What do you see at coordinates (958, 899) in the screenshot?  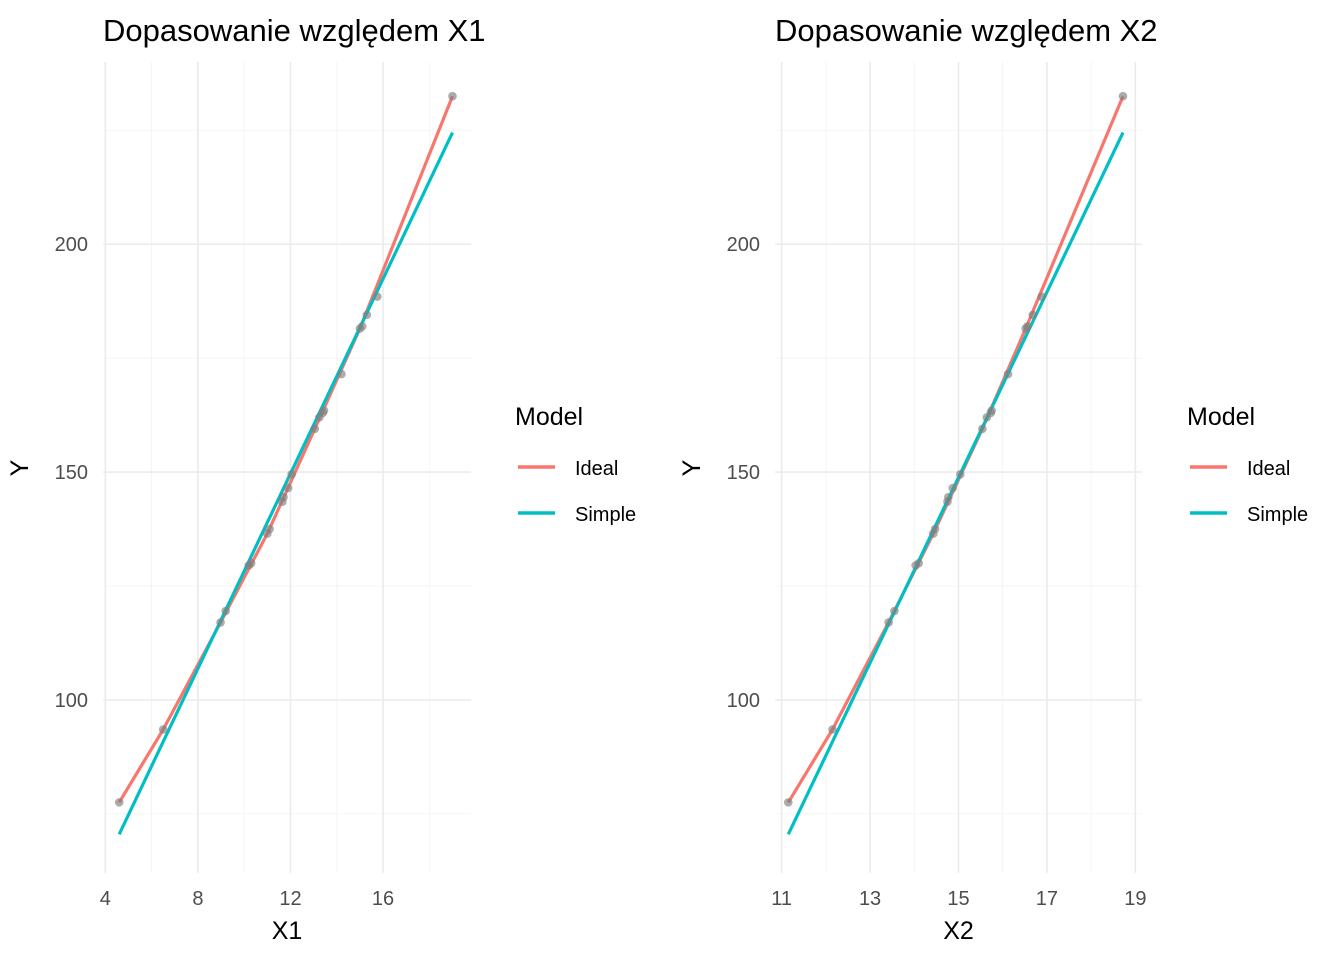 I see `x-tick-label: 15` at bounding box center [958, 899].